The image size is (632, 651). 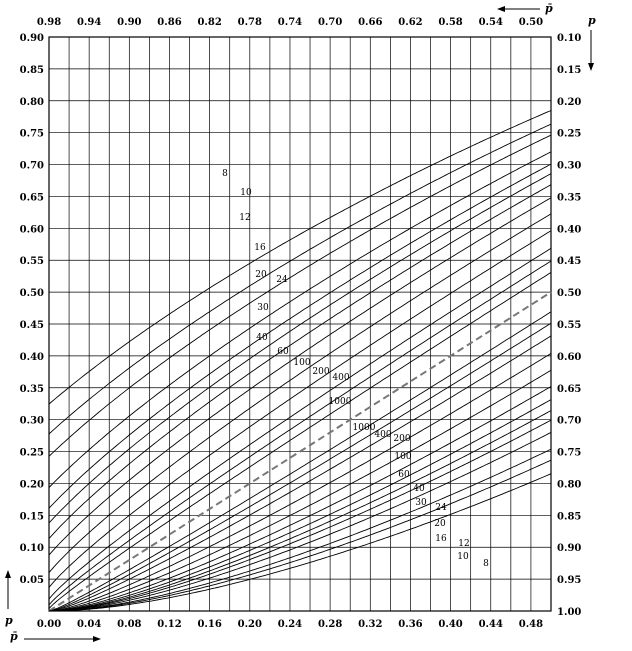 What do you see at coordinates (531, 22) in the screenshot?
I see `top-tick-label: 0.50` at bounding box center [531, 22].